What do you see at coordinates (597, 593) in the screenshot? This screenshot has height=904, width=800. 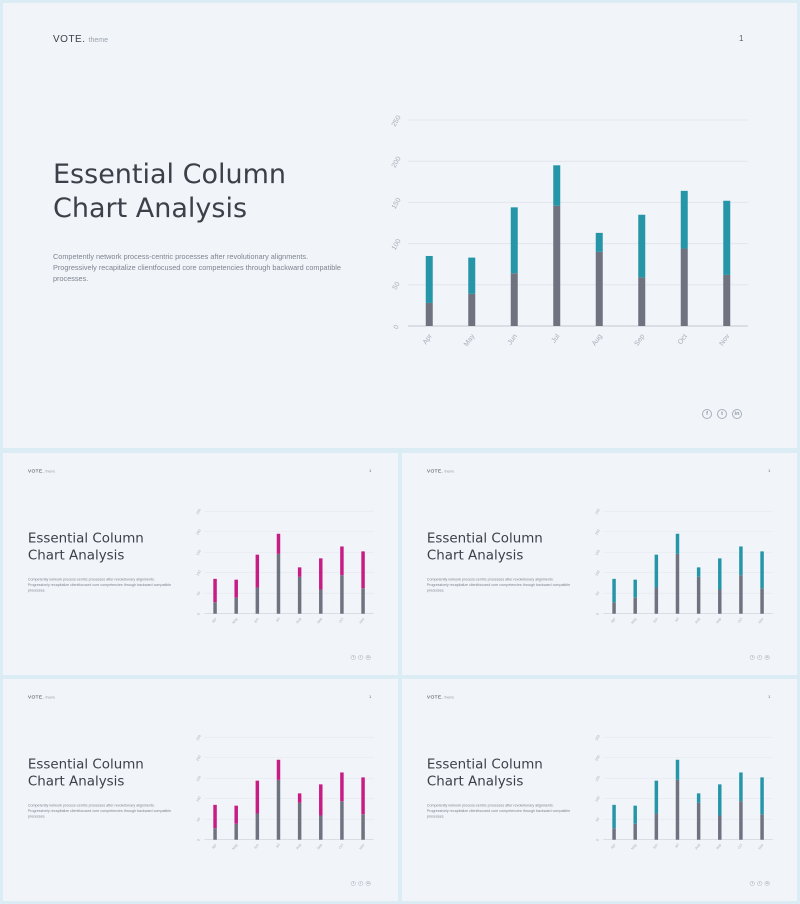 I see `y-tick-label: 50` at bounding box center [597, 593].